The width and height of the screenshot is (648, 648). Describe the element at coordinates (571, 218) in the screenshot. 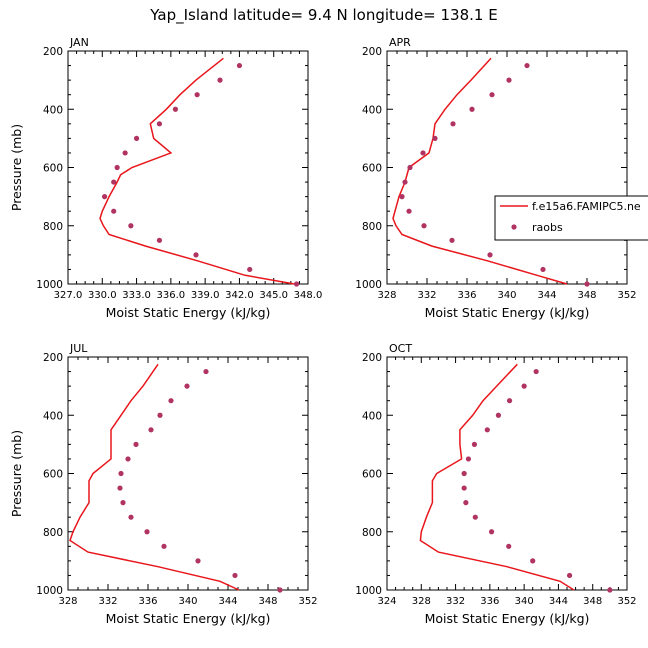

I see `legend: f.e15a6.FAMIPC5.ne raobs` at that location.